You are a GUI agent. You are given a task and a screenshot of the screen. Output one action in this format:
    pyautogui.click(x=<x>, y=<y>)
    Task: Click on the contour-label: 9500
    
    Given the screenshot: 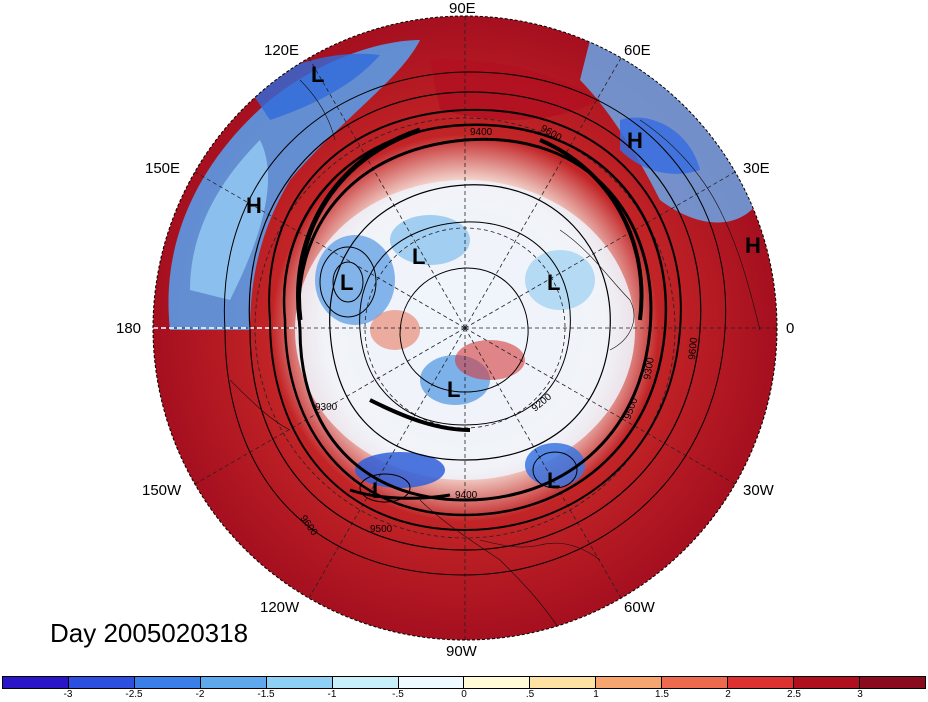 What is the action you would take?
    pyautogui.click(x=381, y=529)
    